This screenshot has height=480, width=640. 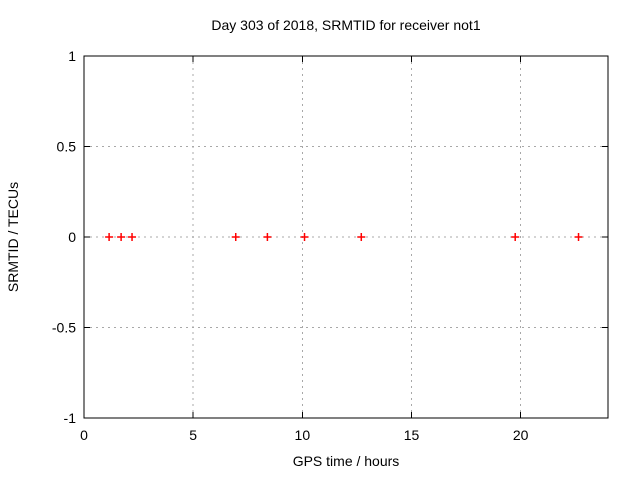 I want to click on y-tick-label: 0, so click(x=72, y=237).